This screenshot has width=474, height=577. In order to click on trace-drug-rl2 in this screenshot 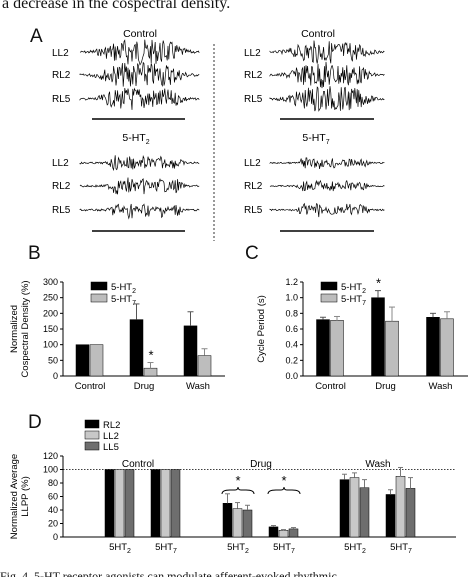, I will do `click(327, 185)`.